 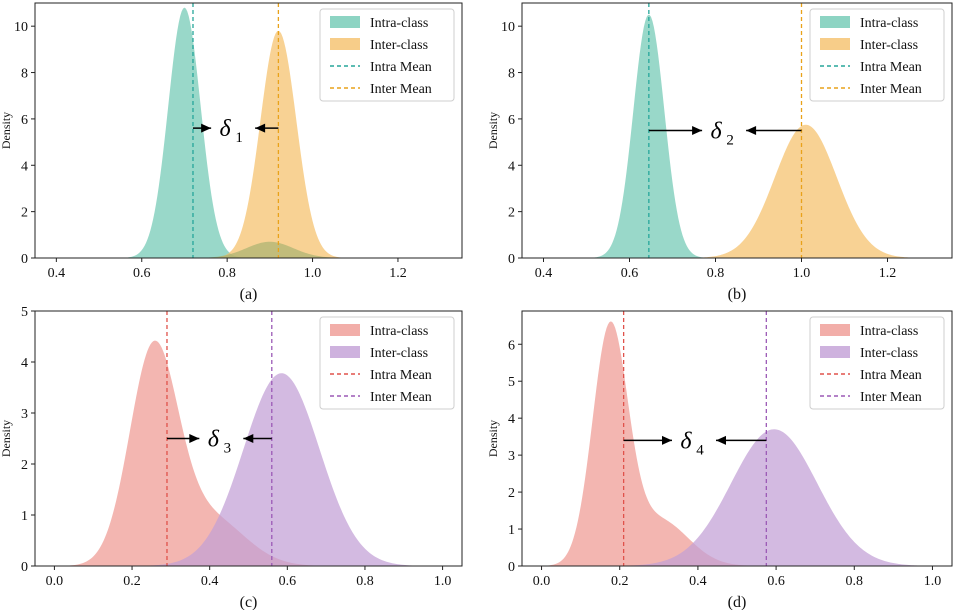 What do you see at coordinates (399, 331) in the screenshot?
I see `legend-intra-class-label: Intra-class` at bounding box center [399, 331].